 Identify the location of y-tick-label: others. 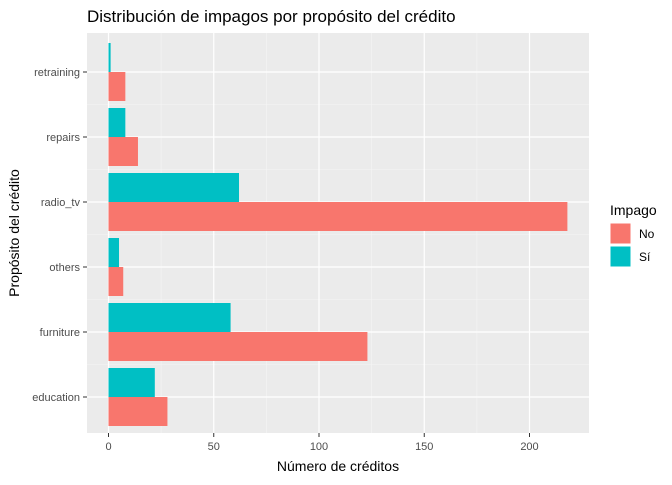
(64, 268).